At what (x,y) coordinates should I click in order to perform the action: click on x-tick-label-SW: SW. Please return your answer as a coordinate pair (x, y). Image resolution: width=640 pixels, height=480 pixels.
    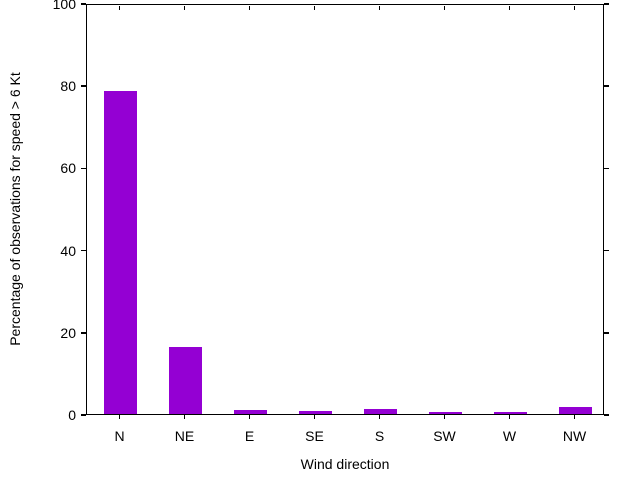
    Looking at the image, I should click on (444, 436).